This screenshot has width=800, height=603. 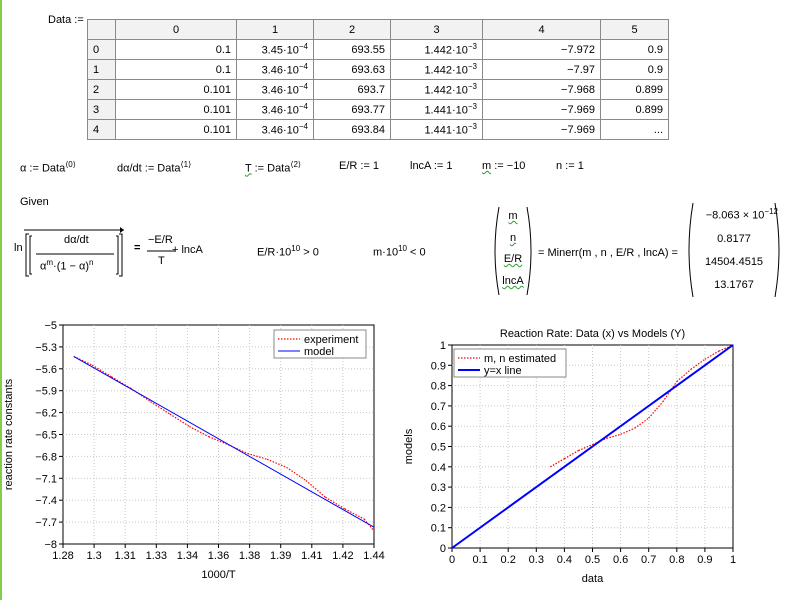 What do you see at coordinates (513, 216) in the screenshot?
I see `vector-m: m` at bounding box center [513, 216].